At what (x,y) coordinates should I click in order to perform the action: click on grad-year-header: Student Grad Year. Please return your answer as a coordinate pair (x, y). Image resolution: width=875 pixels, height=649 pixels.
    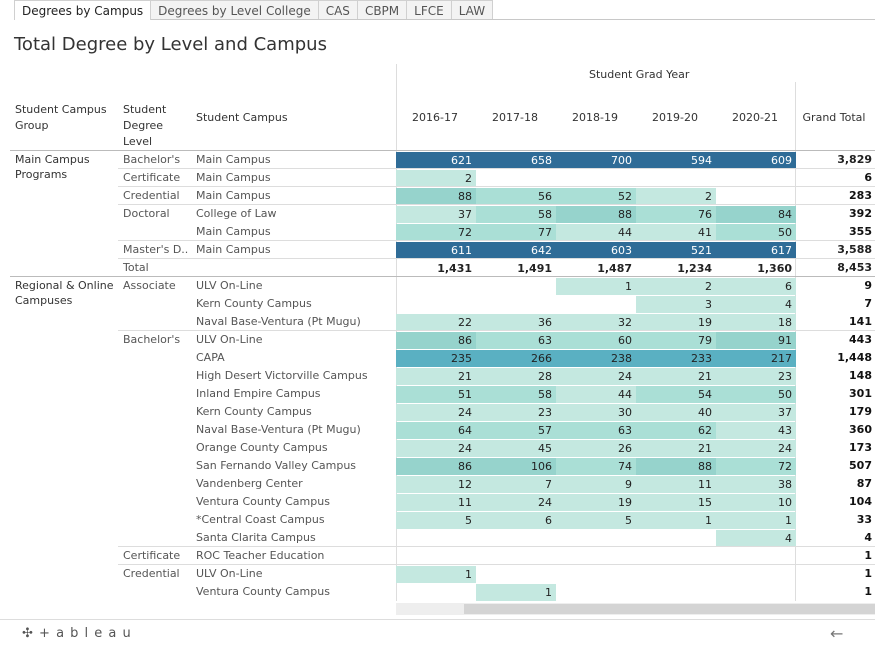
    Looking at the image, I should click on (639, 74).